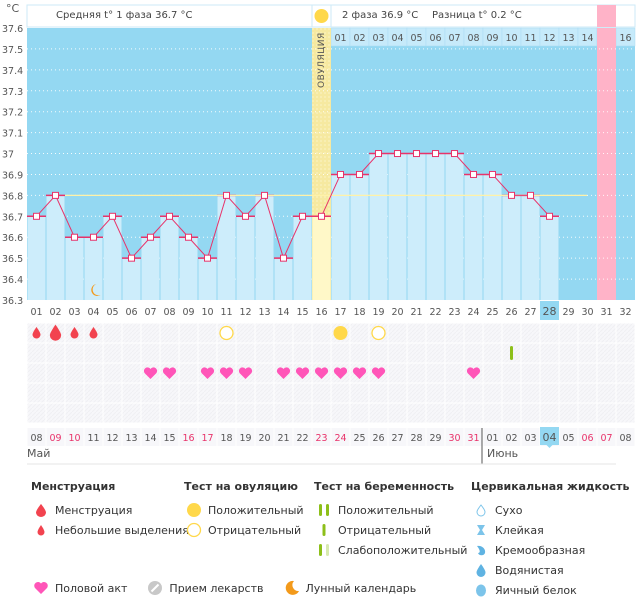 This screenshot has width=644, height=600. What do you see at coordinates (587, 38) in the screenshot?
I see `phase2-day-label: 14` at bounding box center [587, 38].